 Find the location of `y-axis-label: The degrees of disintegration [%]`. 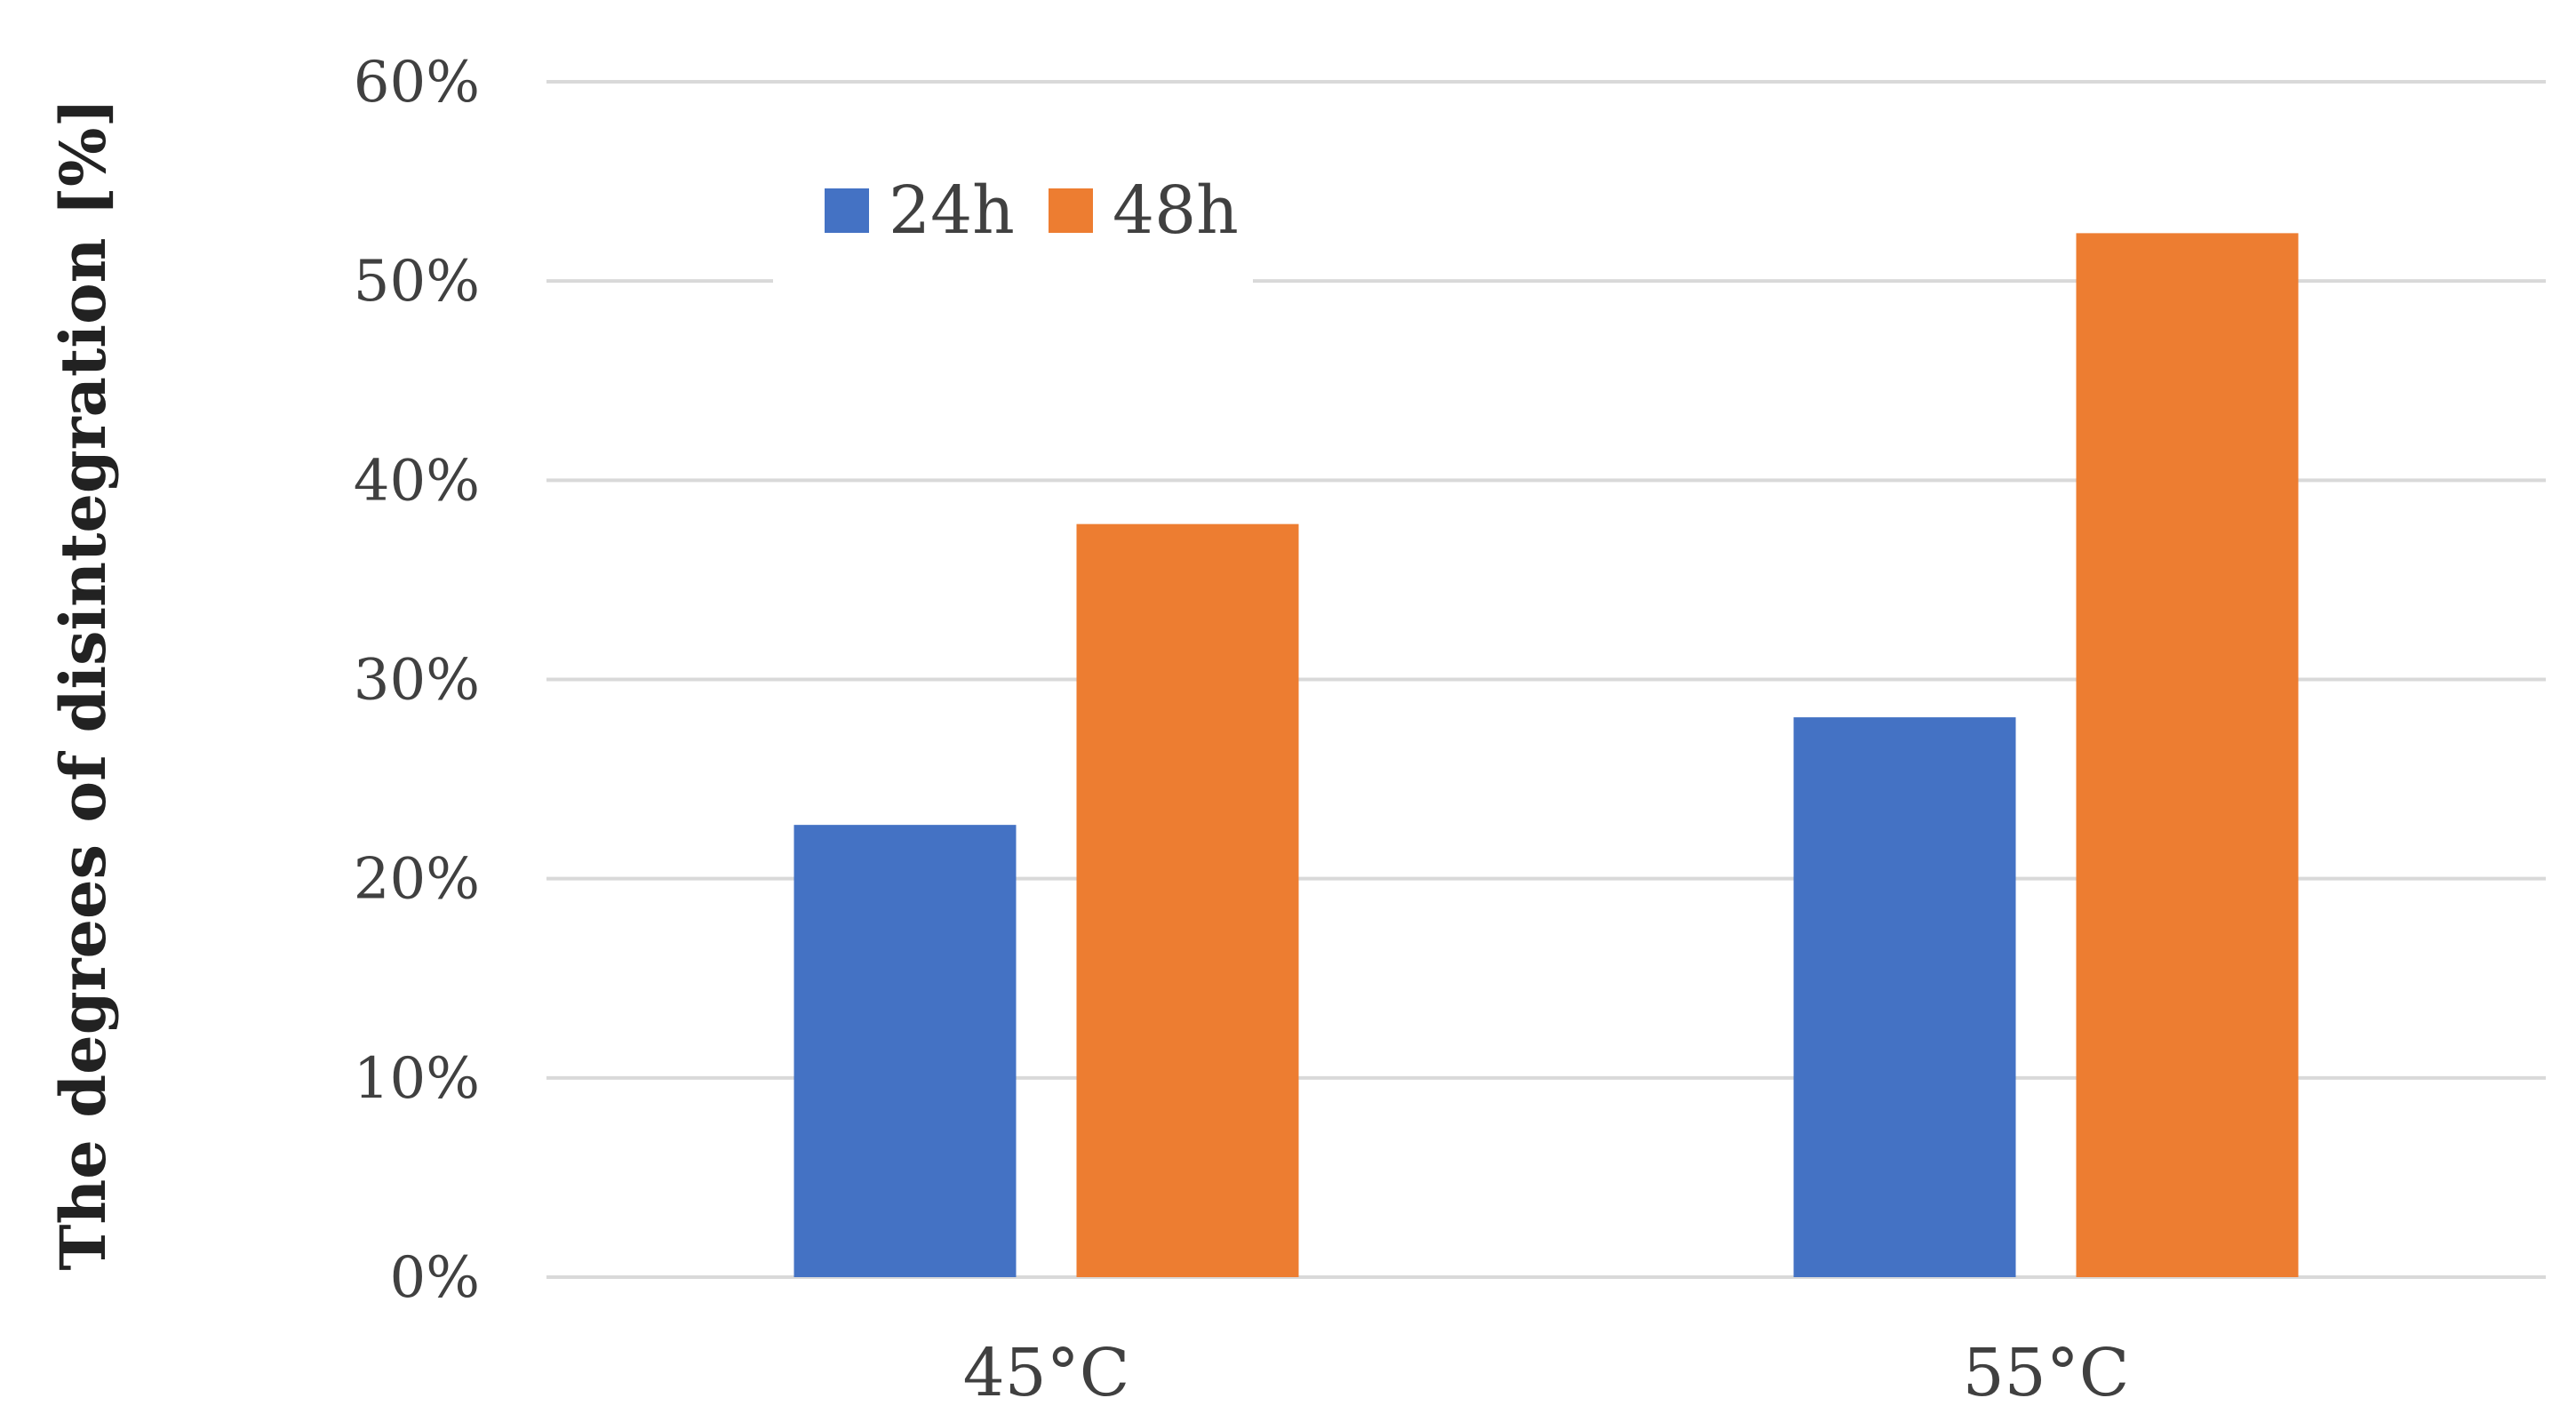

y-axis-label: The degrees of disintegration [%] is located at coordinates (83, 684).